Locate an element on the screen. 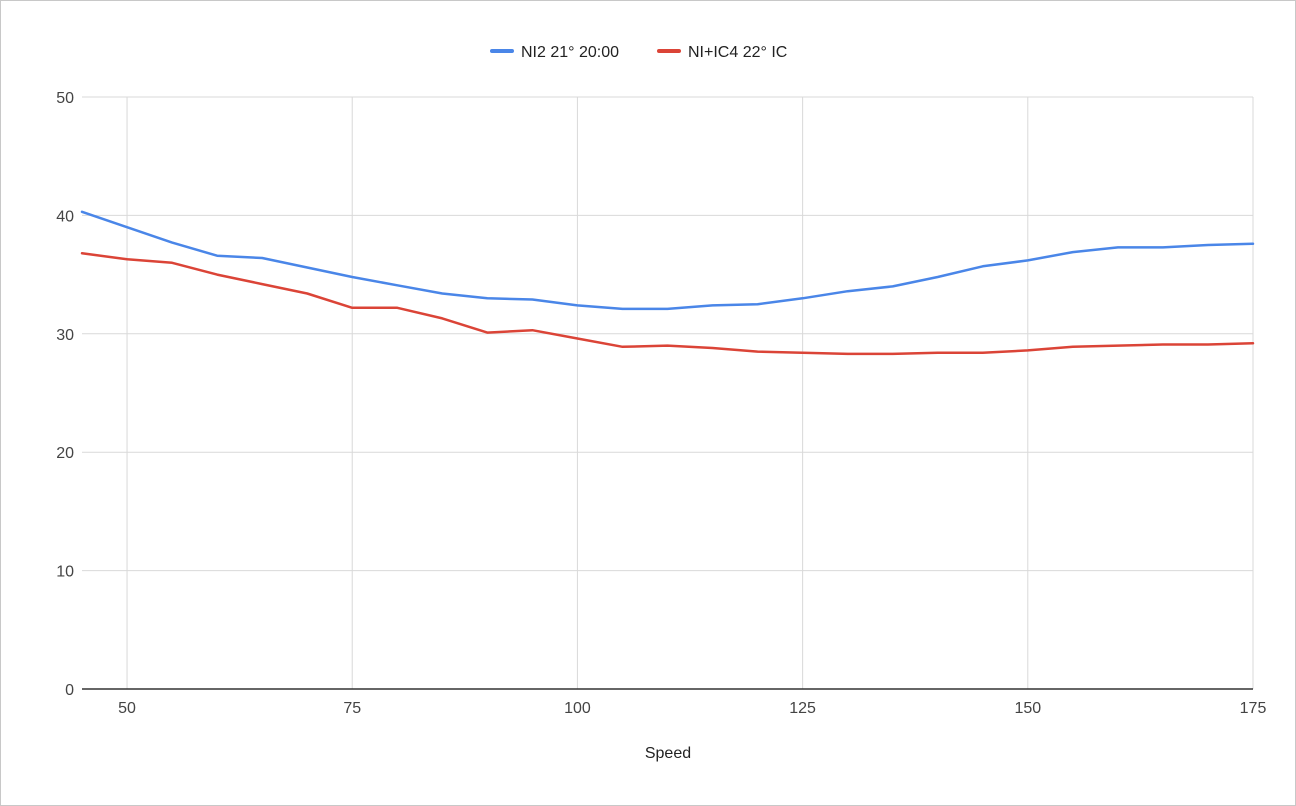 This screenshot has width=1296, height=806. x-tick-label: 150 is located at coordinates (1027, 708).